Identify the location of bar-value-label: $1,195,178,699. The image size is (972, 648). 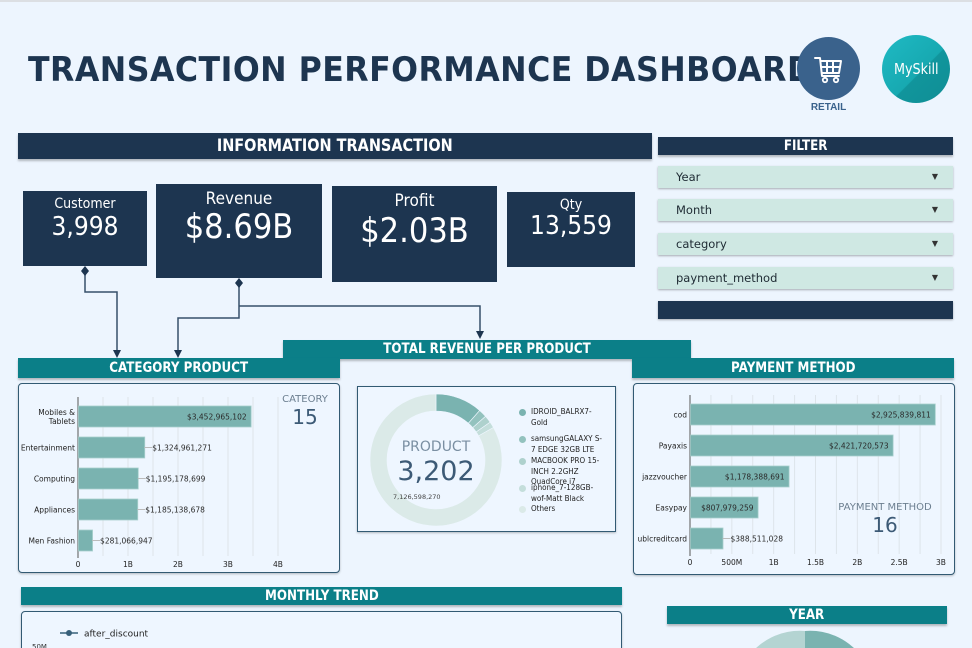
(175, 478).